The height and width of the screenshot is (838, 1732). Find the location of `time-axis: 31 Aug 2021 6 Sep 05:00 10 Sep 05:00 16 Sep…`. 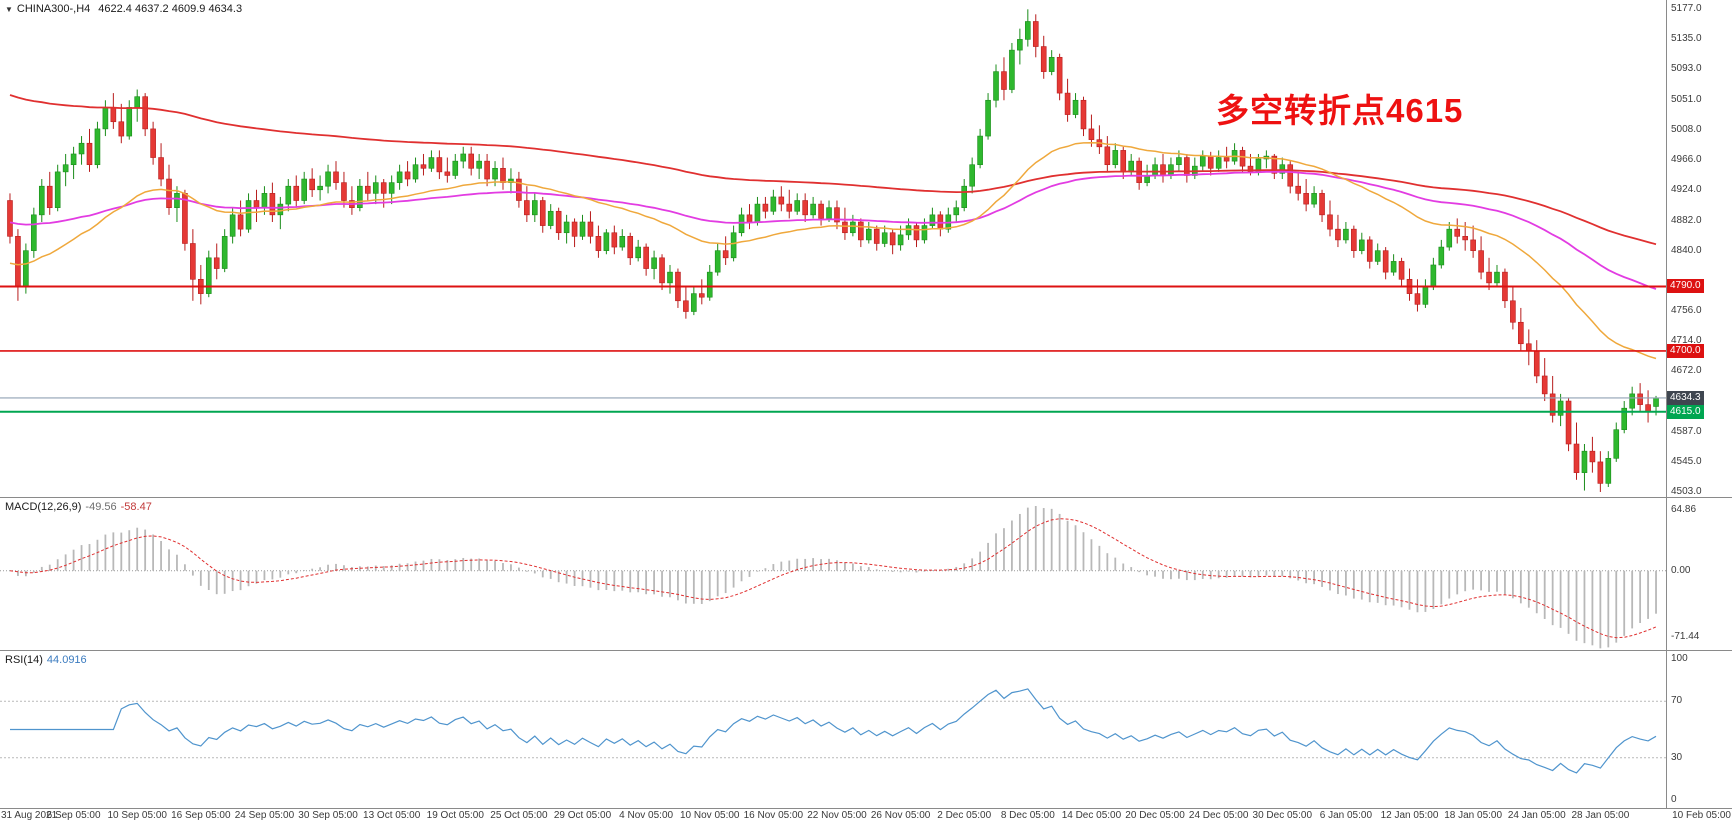

time-axis: 31 Aug 2021 6 Sep 05:00 10 Sep 05:00 16 Sep… is located at coordinates (866, 818).